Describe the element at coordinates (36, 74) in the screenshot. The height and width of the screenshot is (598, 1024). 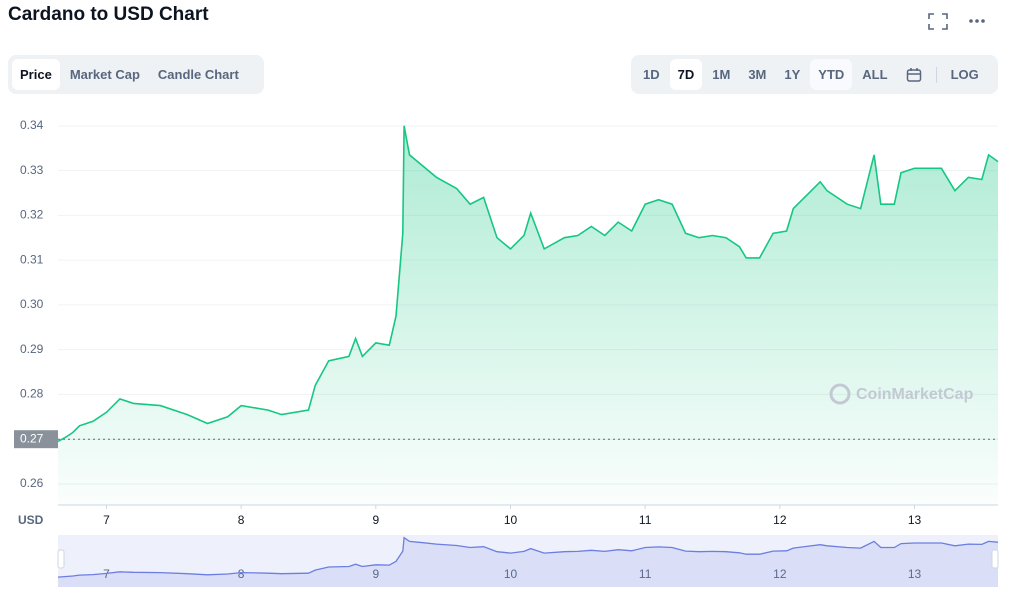
I see `tab: Price` at that location.